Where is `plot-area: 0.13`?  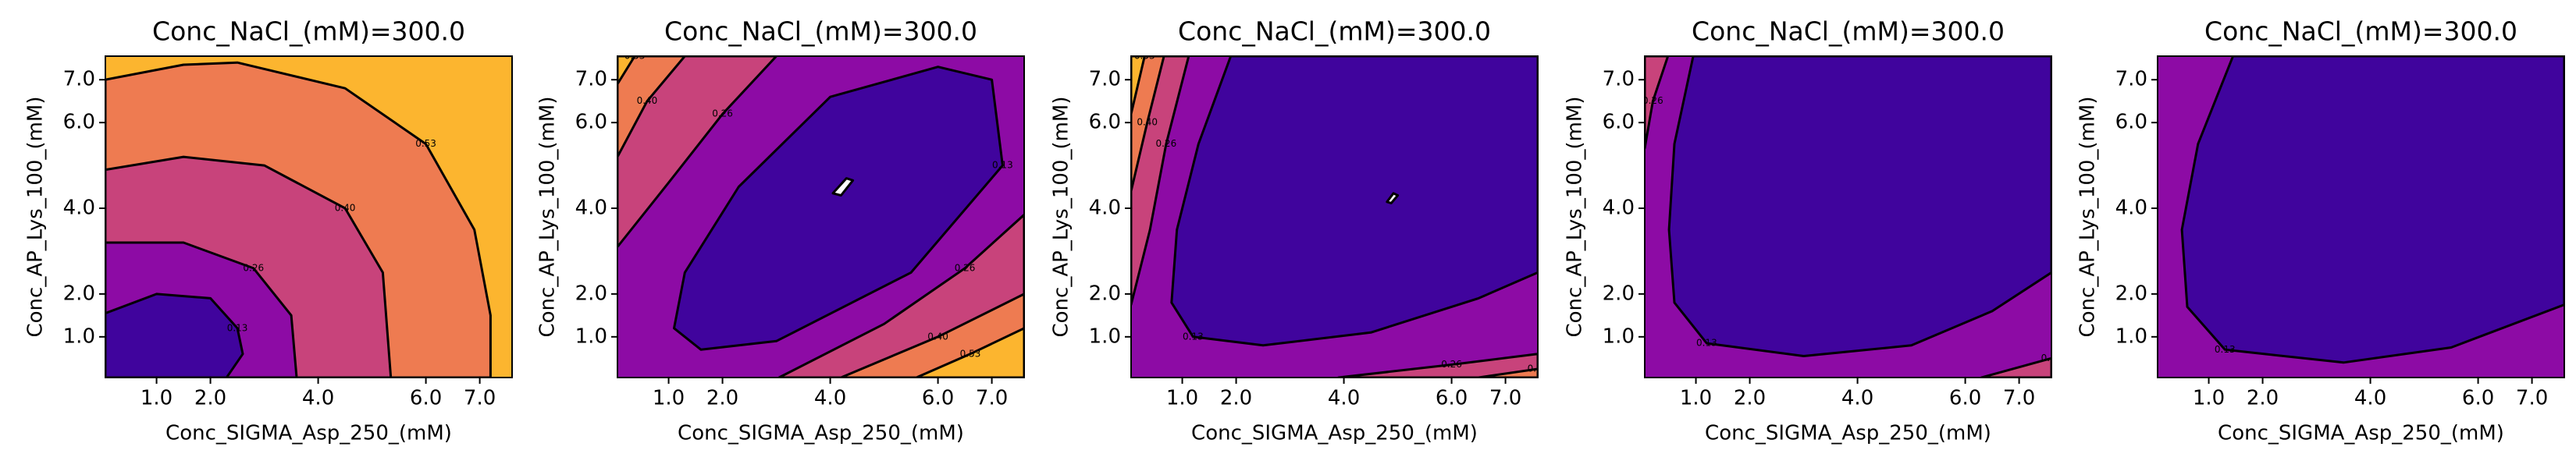
plot-area: 0.13 is located at coordinates (2361, 217).